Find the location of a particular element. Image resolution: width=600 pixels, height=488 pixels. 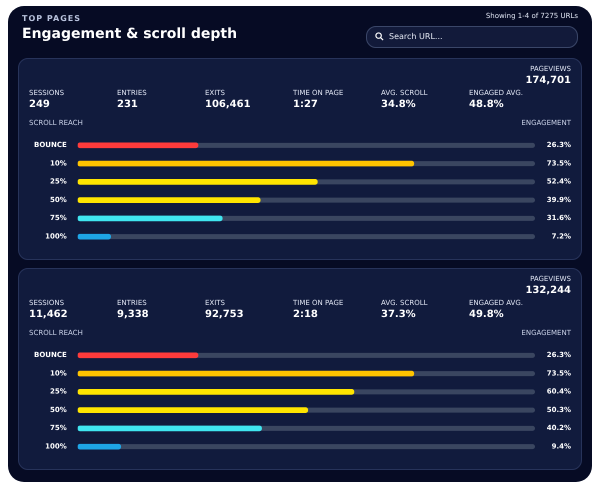

text: 231 is located at coordinates (128, 104).